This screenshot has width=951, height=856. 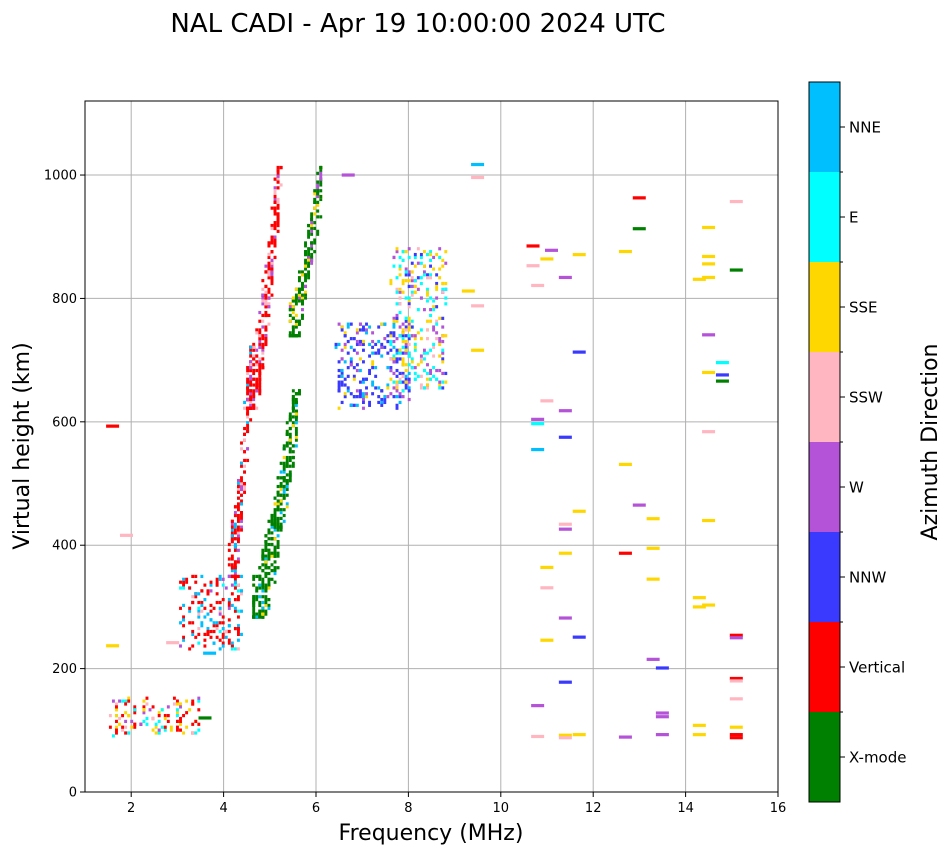 I want to click on y-tick-label: 600, so click(x=64, y=422).